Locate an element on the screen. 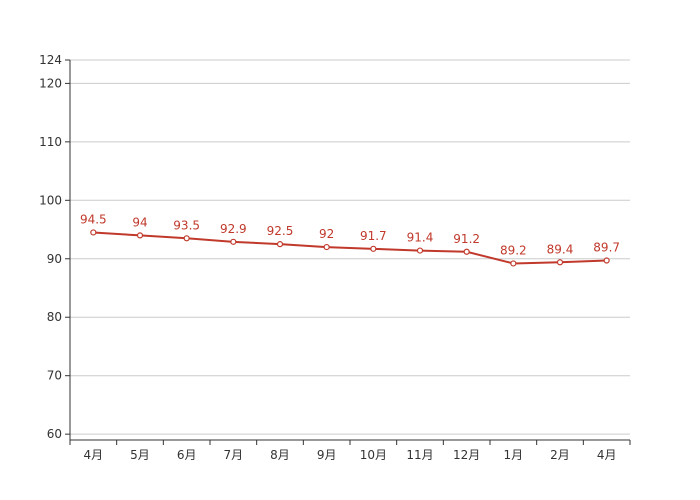  y-tick-label: 120 is located at coordinates (50, 83).